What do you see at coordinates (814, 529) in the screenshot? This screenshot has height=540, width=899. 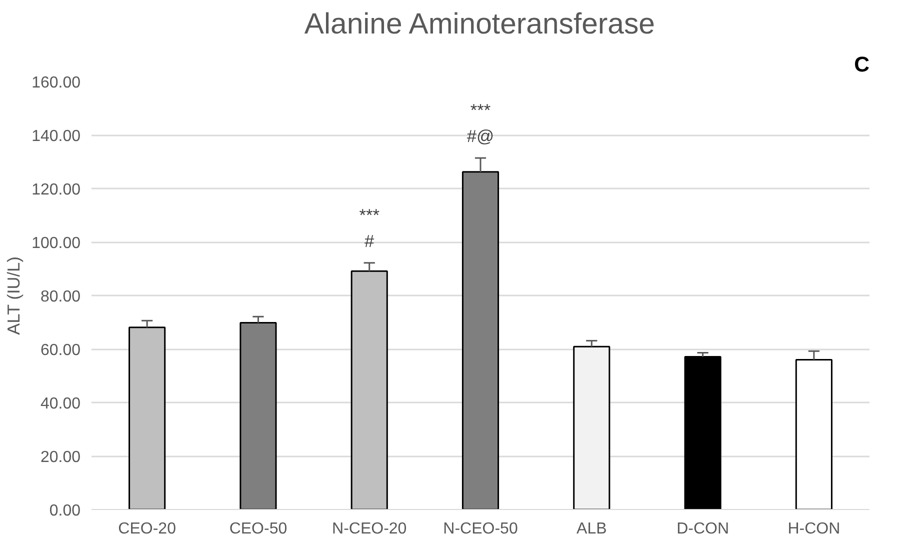 I see `x-tick-label: H-CON` at bounding box center [814, 529].